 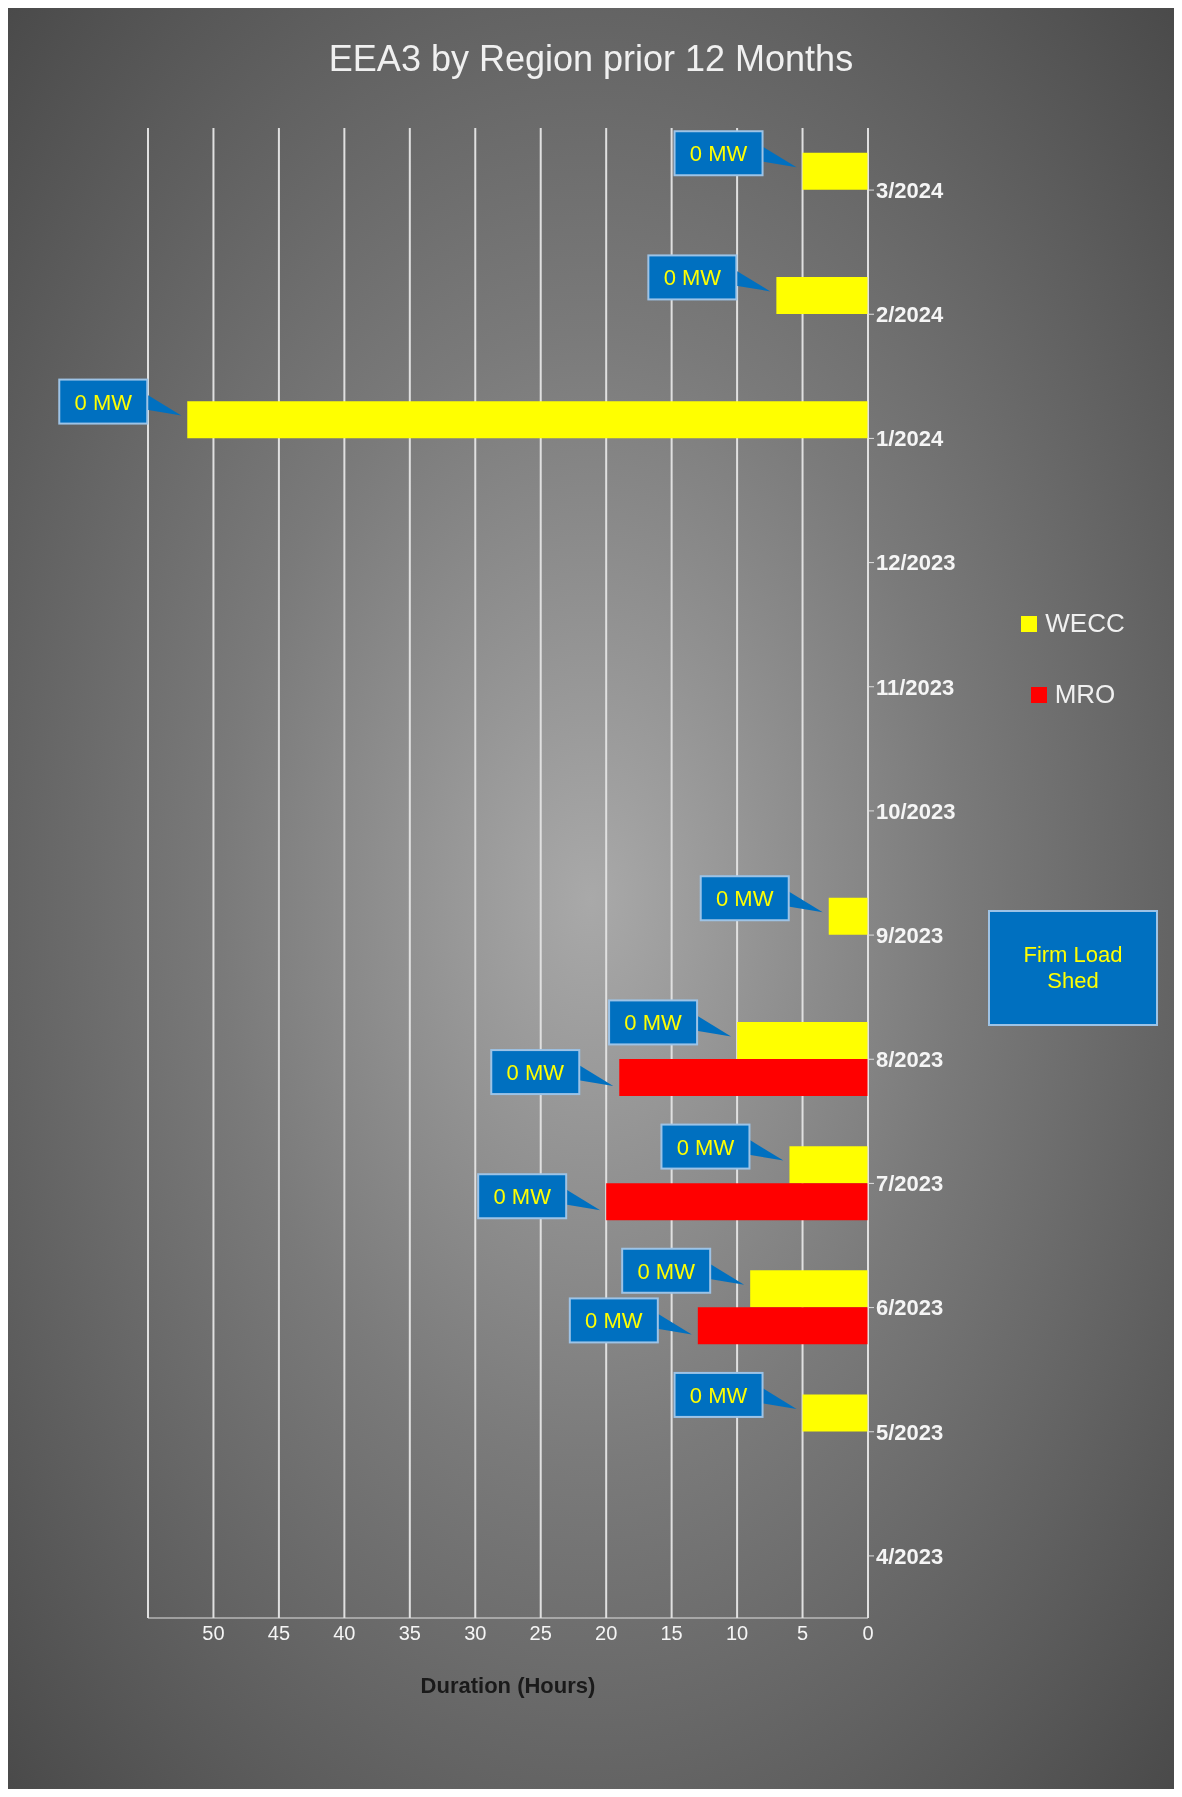 What do you see at coordinates (910, 935) in the screenshot?
I see `y-tick-label: 9/2023` at bounding box center [910, 935].